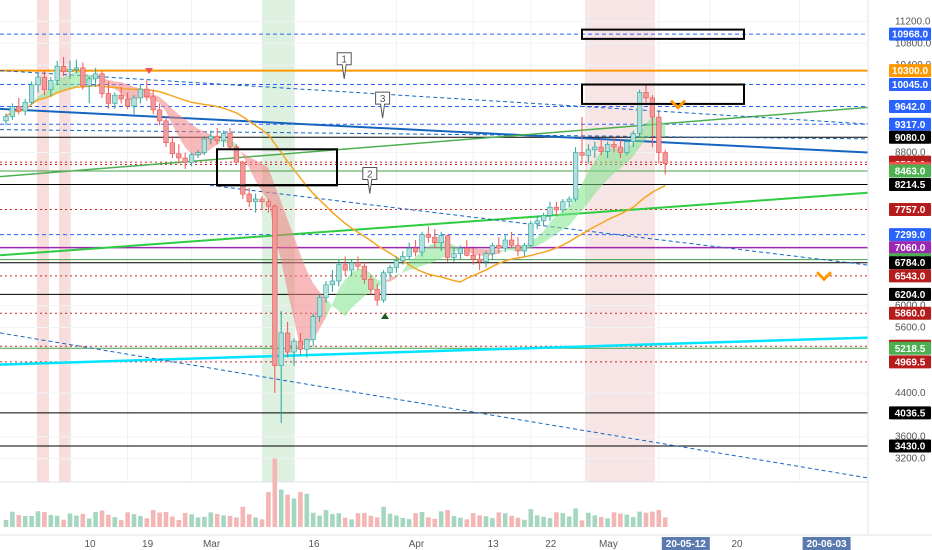 The height and width of the screenshot is (550, 932). Describe the element at coordinates (363, 123) in the screenshot. I see `callout-annotations: 1 2 3` at that location.